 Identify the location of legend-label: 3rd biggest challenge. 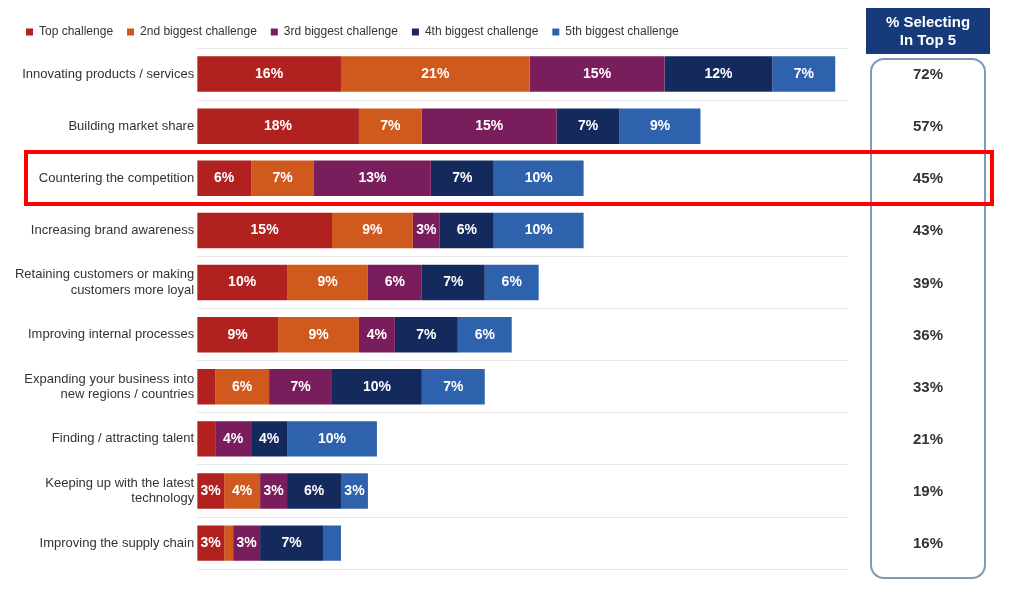
(341, 31).